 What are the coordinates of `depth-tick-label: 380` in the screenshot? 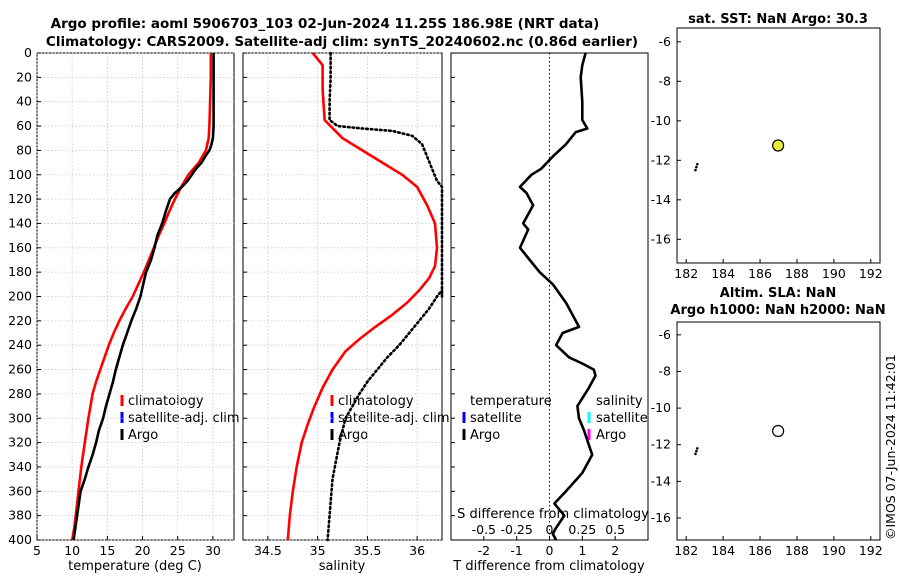 It's located at (20, 515).